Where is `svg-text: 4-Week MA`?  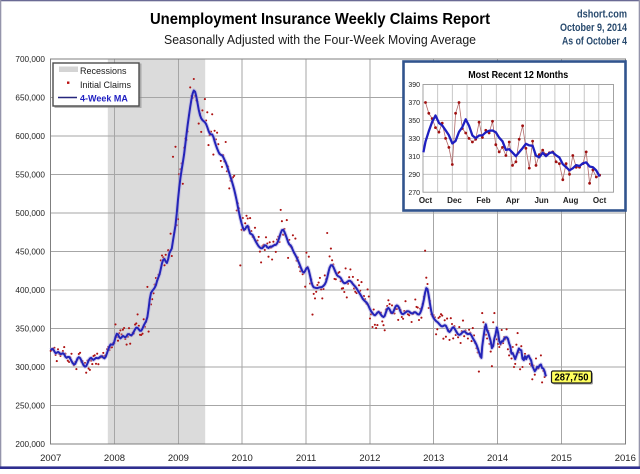 svg-text: 4-Week MA is located at coordinates (104, 99).